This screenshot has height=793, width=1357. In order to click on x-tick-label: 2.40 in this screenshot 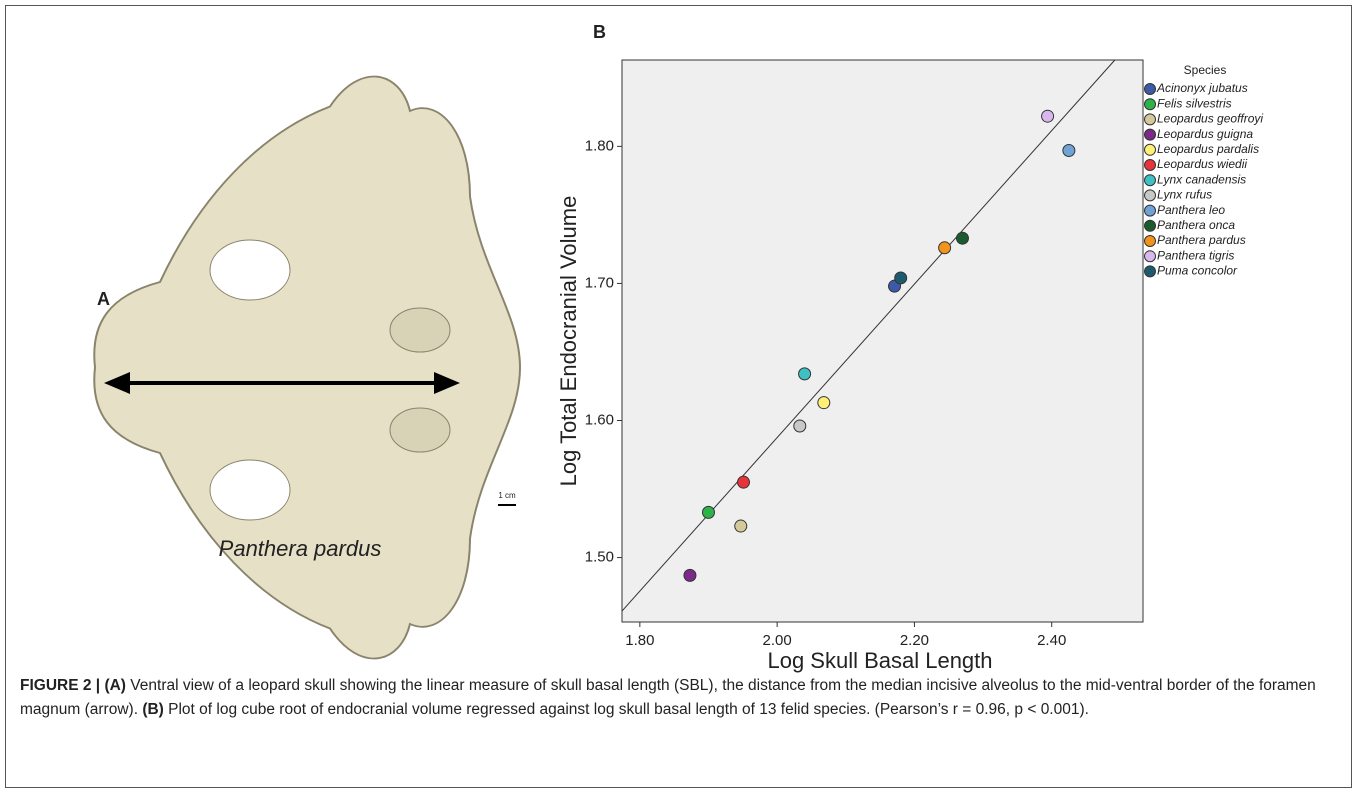, I will do `click(1051, 640)`.